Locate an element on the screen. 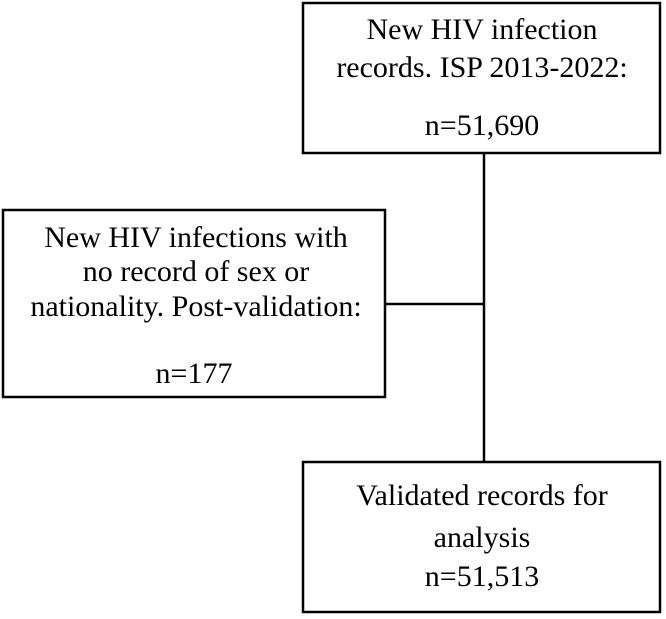  node-count: n=177 is located at coordinates (194, 373).